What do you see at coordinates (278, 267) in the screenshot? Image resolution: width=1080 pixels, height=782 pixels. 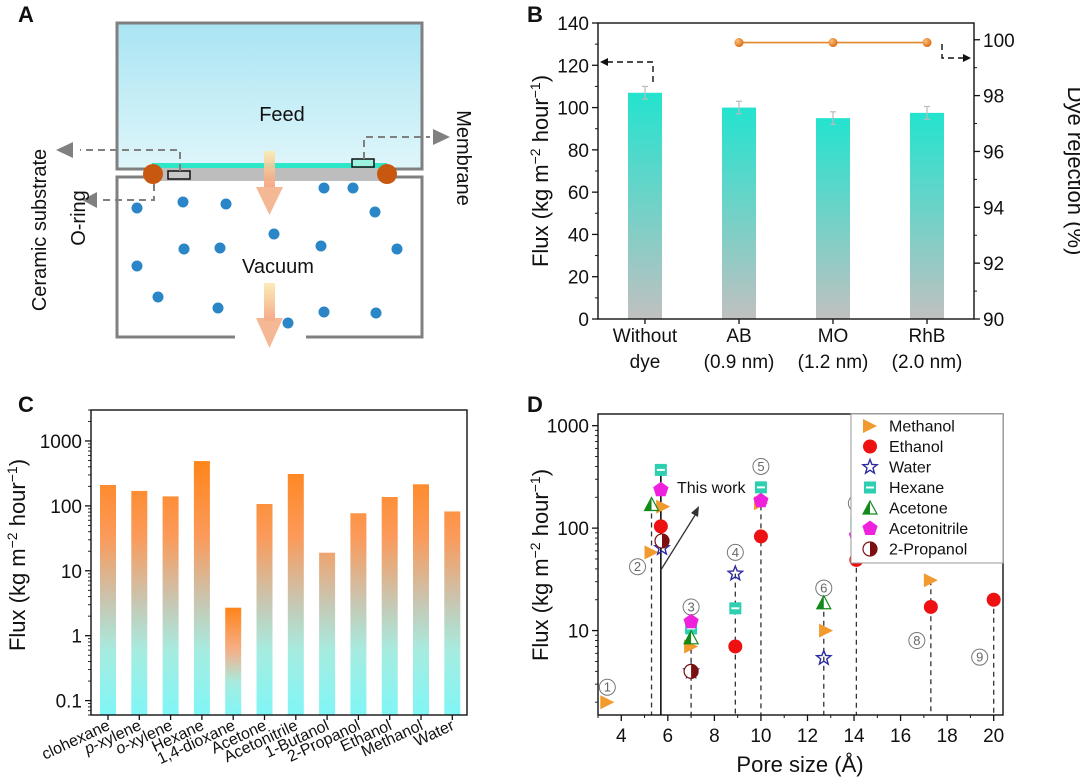 I see `vacuum-label: Vacuum` at bounding box center [278, 267].